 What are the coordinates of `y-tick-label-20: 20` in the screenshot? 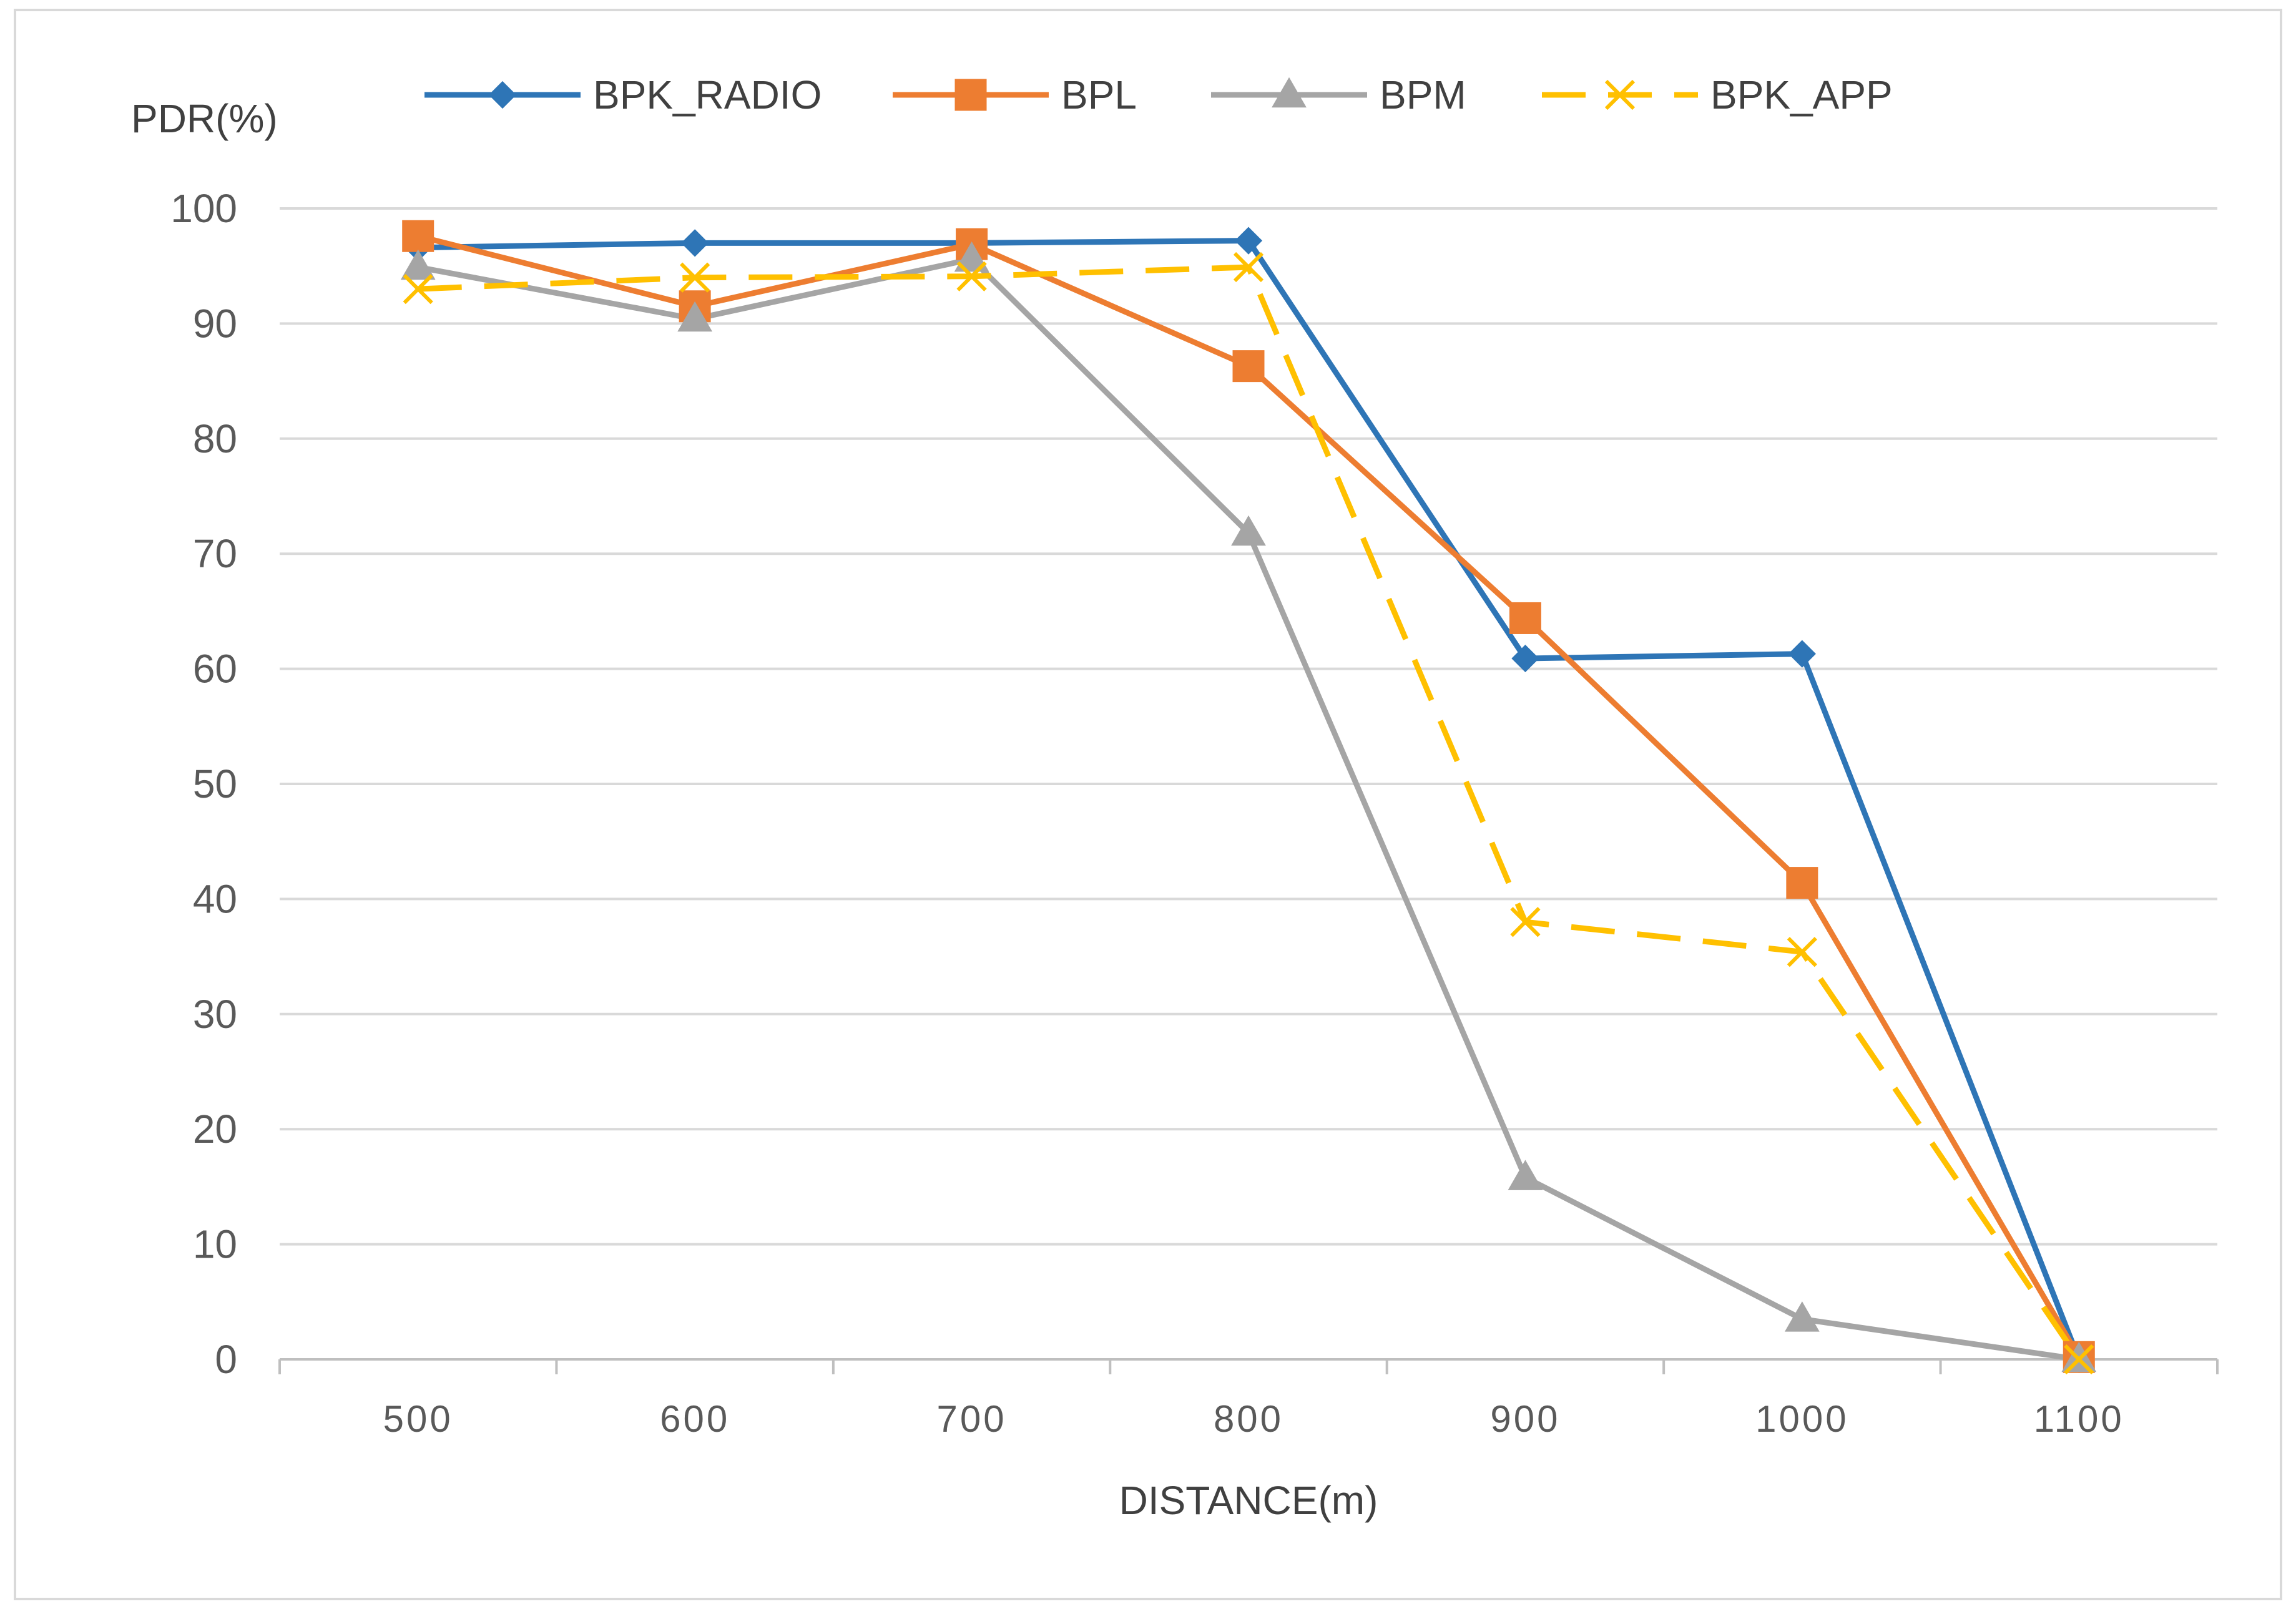 It's located at (215, 1129).